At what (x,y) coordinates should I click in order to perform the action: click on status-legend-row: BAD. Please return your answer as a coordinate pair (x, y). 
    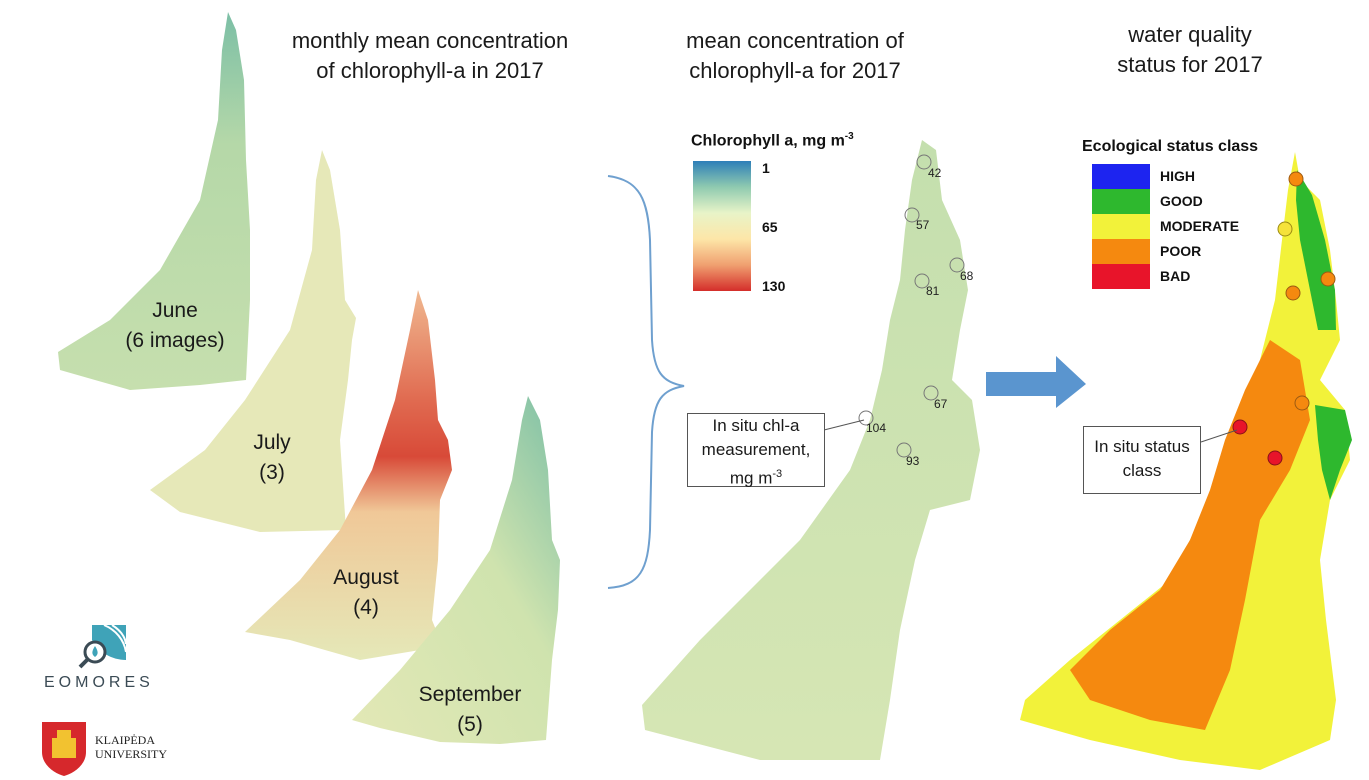
    Looking at the image, I should click on (1177, 276).